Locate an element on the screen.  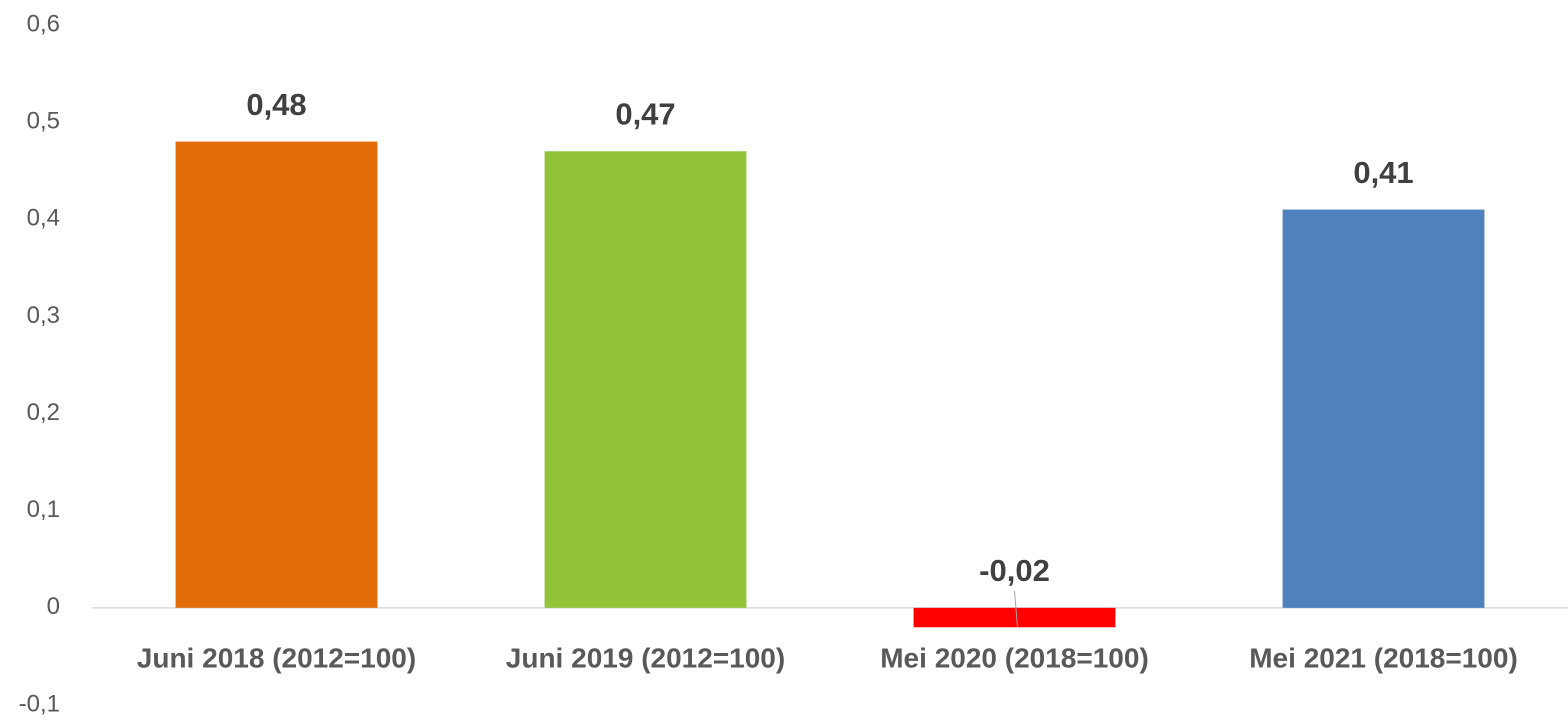
y-tick-label: 0,2 is located at coordinates (43, 412).